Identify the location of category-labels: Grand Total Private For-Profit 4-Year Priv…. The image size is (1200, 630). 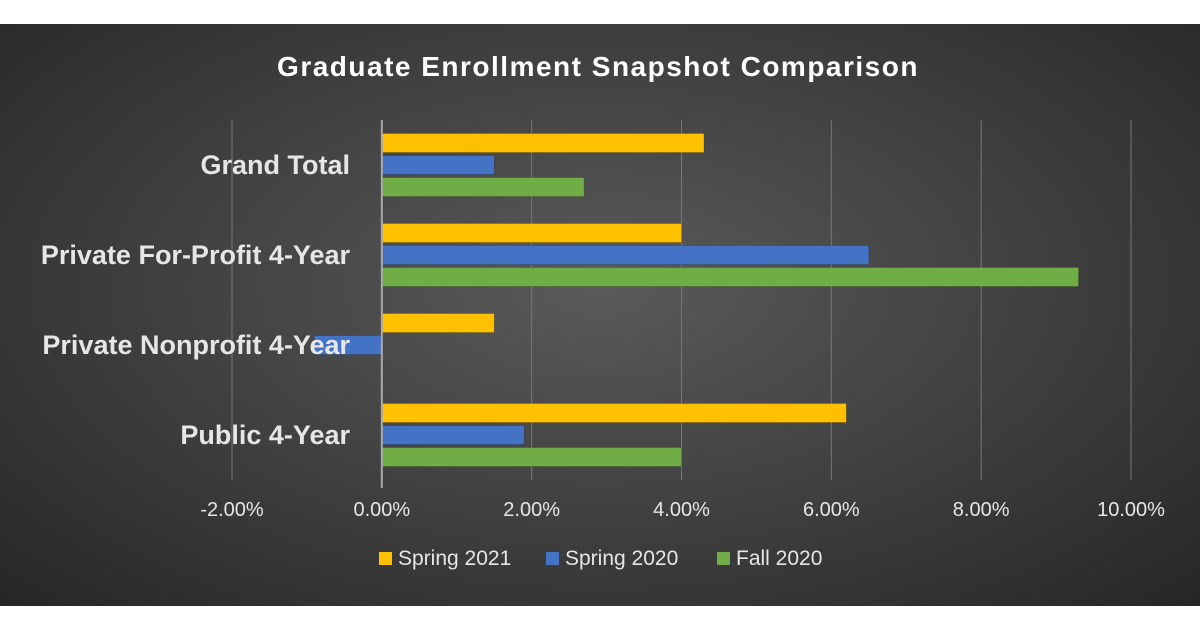
(196, 300).